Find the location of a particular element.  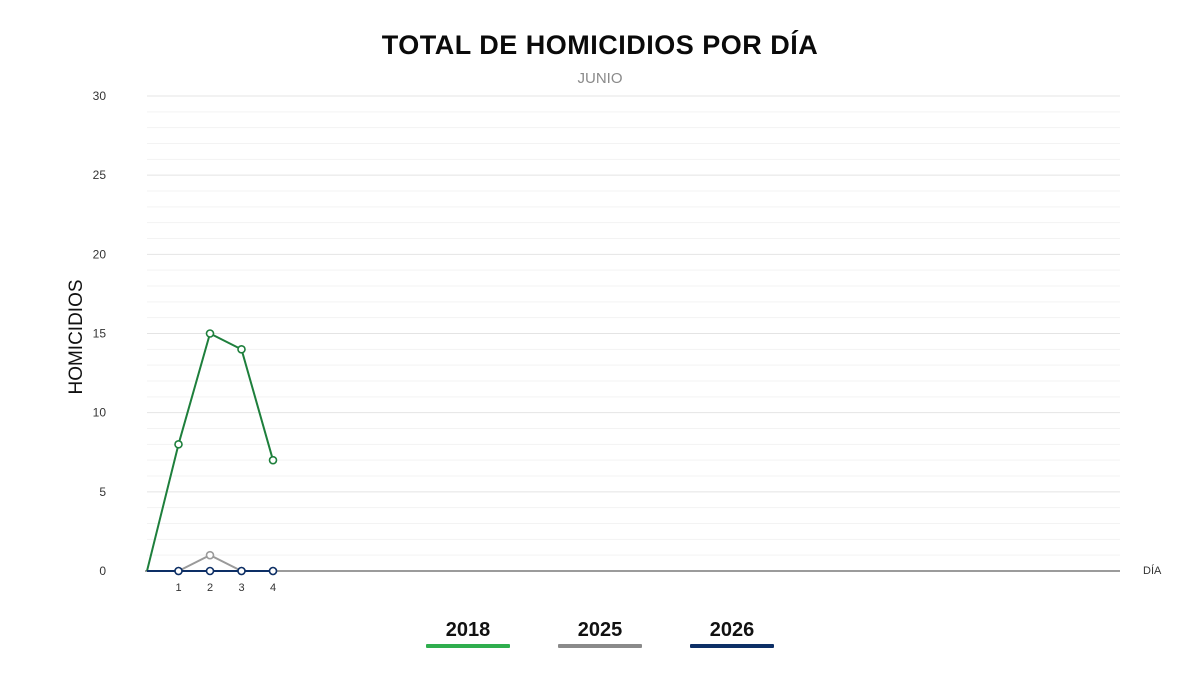

legend-item-2026: 2026 is located at coordinates (732, 633).